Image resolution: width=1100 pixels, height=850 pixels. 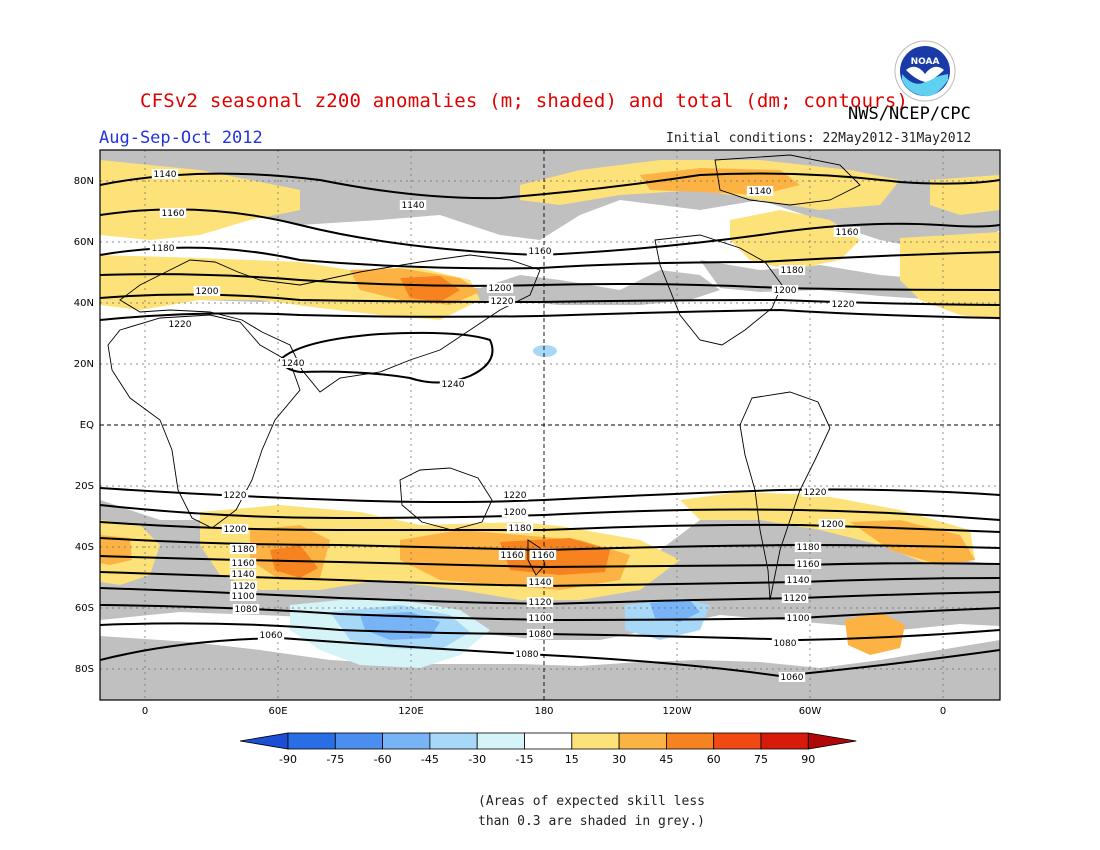 I want to click on svg-text: 1060, so click(x=792, y=678).